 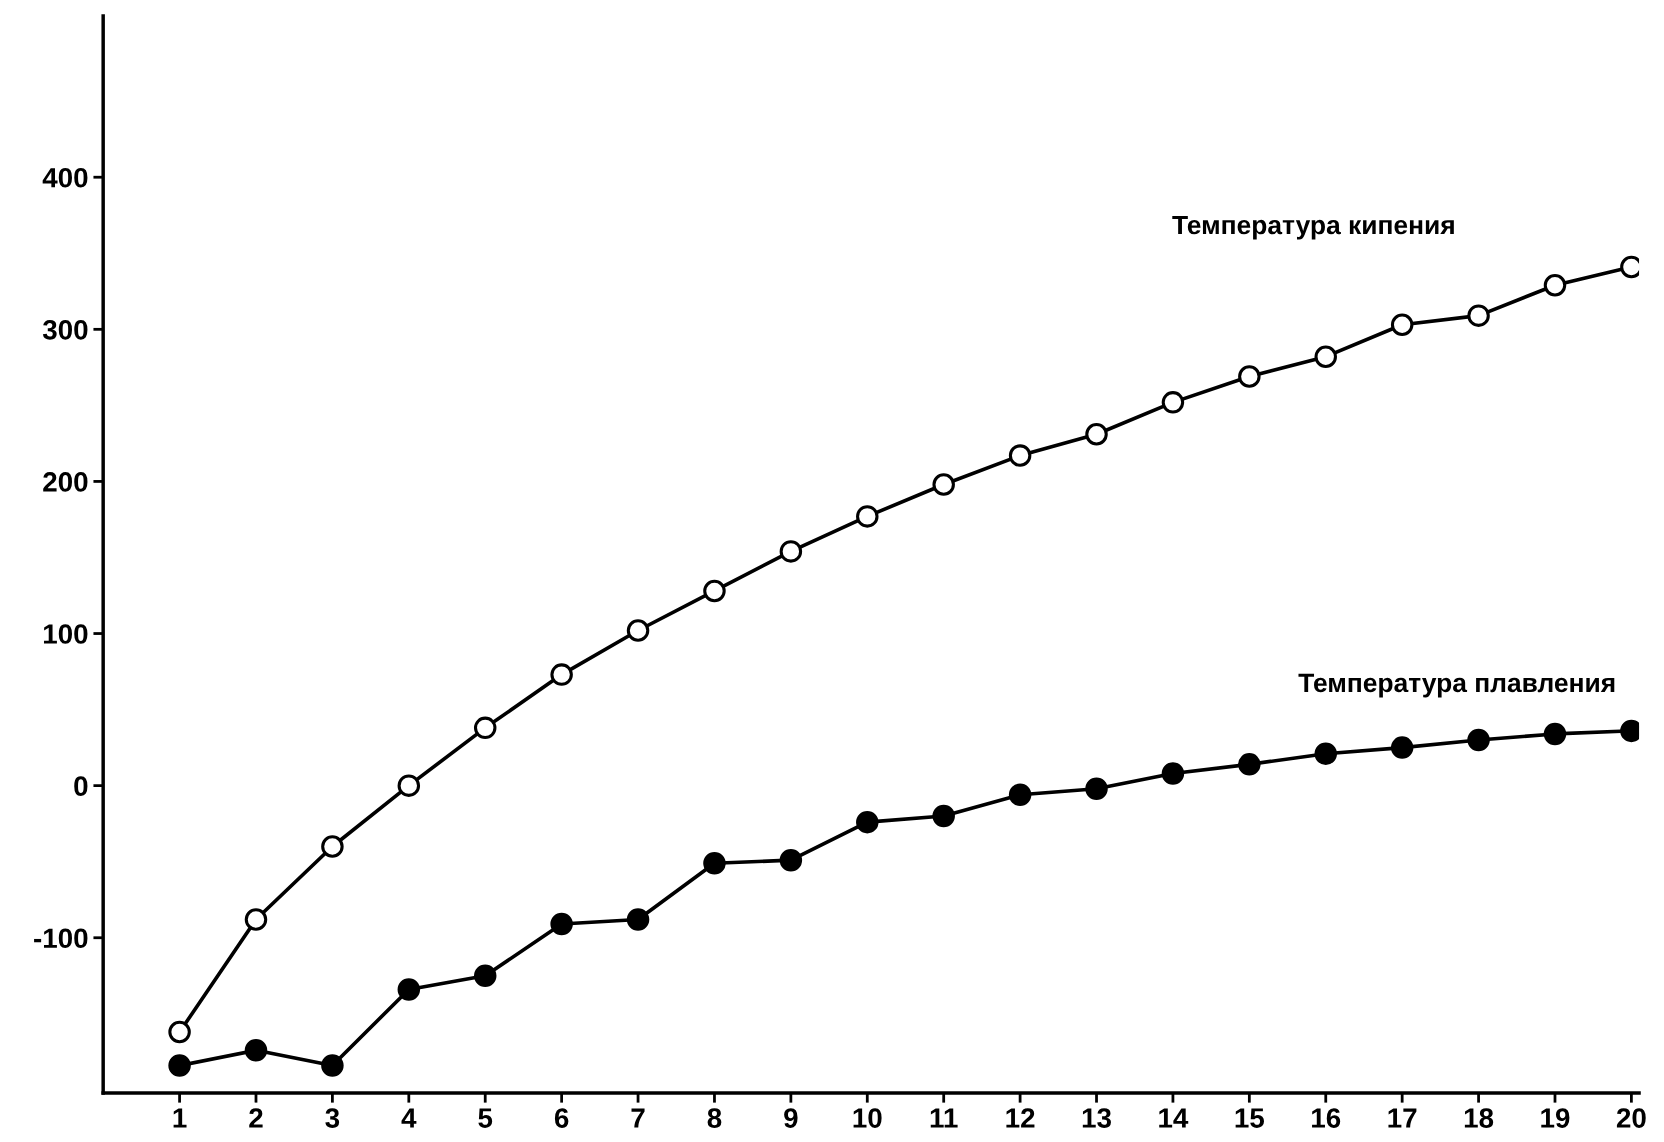 What do you see at coordinates (65, 634) in the screenshot?
I see `y-tick-label: 100` at bounding box center [65, 634].